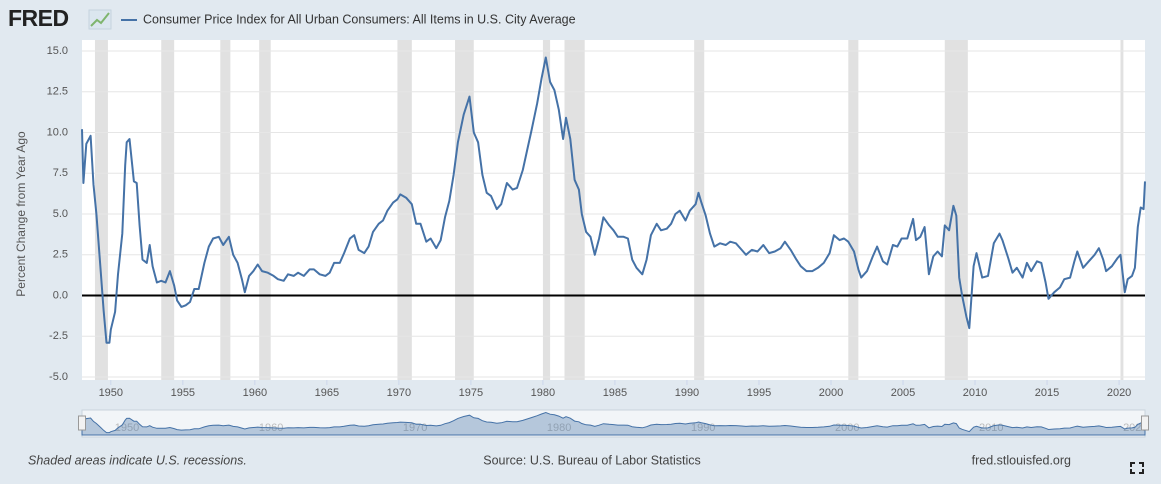 The height and width of the screenshot is (484, 1161). What do you see at coordinates (60, 295) in the screenshot?
I see `y-tick-label: 0.0` at bounding box center [60, 295].